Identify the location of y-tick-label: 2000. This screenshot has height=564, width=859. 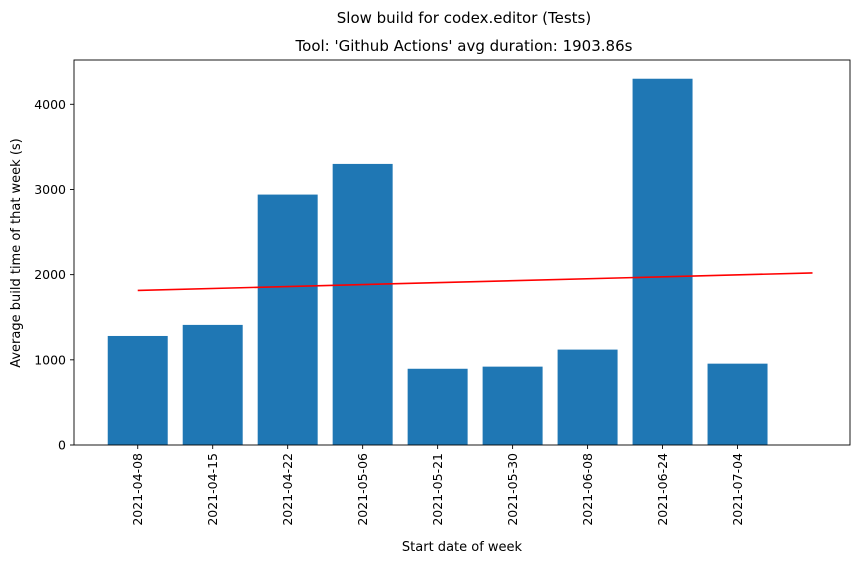
(50, 274).